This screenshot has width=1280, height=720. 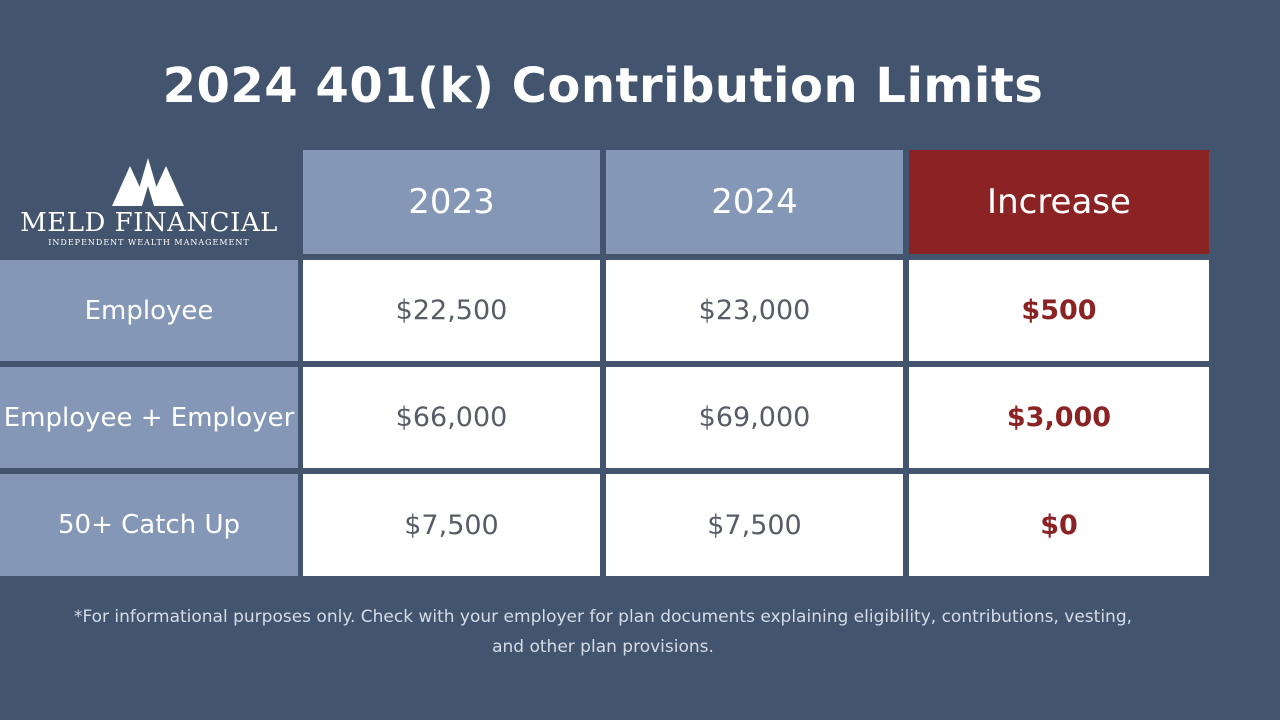 What do you see at coordinates (451, 417) in the screenshot?
I see `cell-employee-employer-2023: $66,000` at bounding box center [451, 417].